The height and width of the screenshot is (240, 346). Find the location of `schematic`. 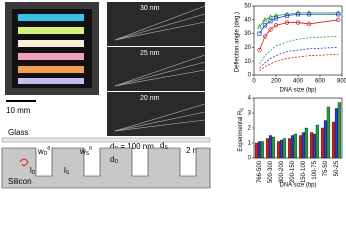

schematic is located at coordinates (106, 163).